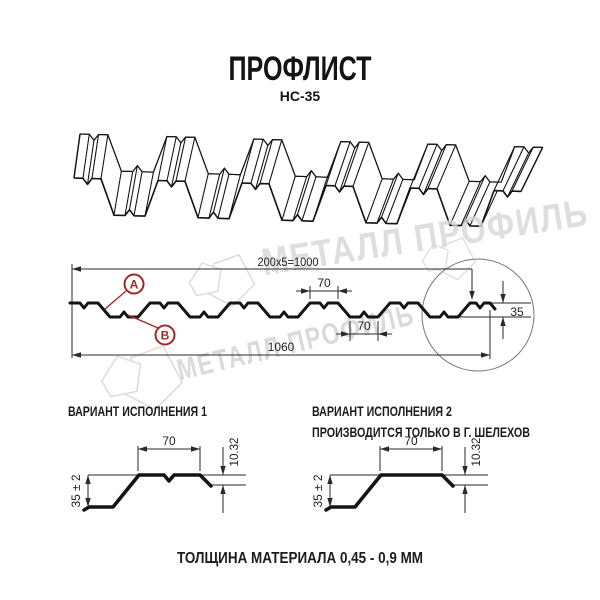 The height and width of the screenshot is (600, 600). What do you see at coordinates (300, 96) in the screenshot?
I see `profile-code: НС-35` at bounding box center [300, 96].